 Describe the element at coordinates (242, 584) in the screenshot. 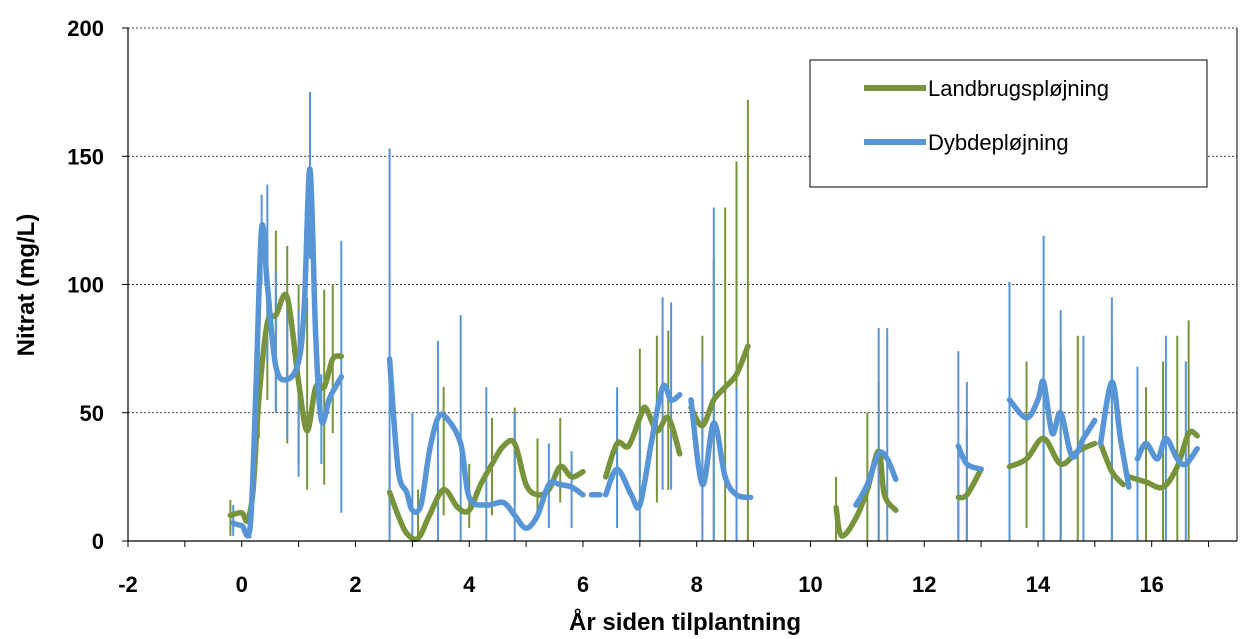

I see `x-tick-label: 0` at that location.